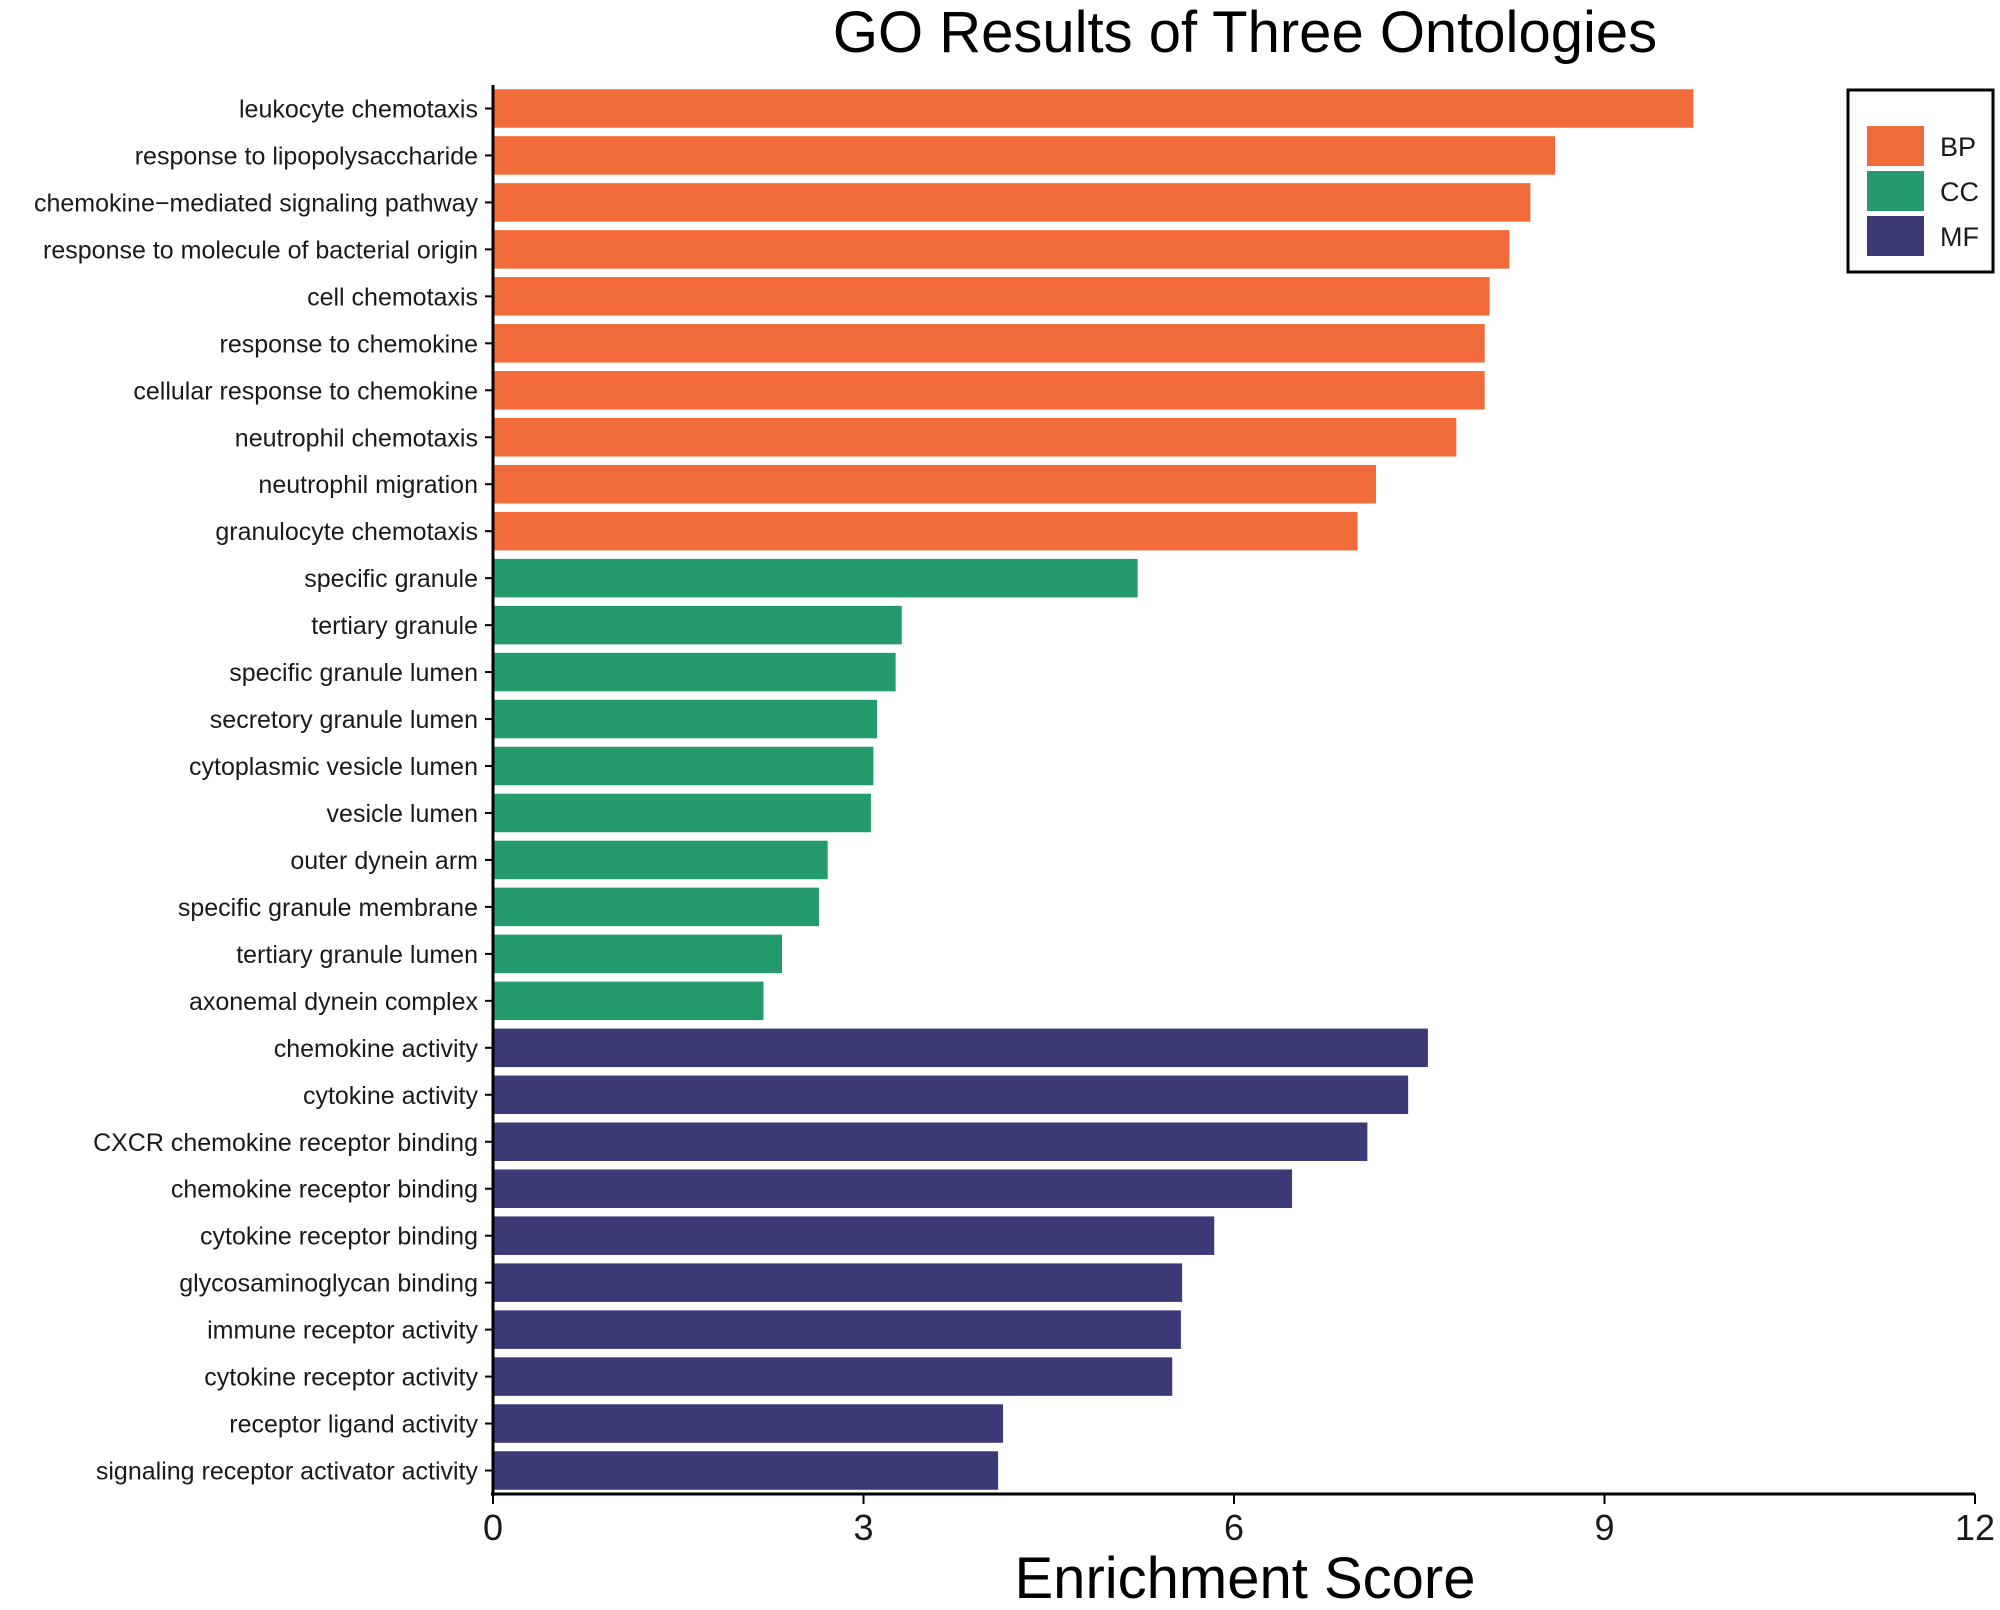 The image size is (2000, 1610). I want to click on legend-swatch-cc, so click(1895, 191).